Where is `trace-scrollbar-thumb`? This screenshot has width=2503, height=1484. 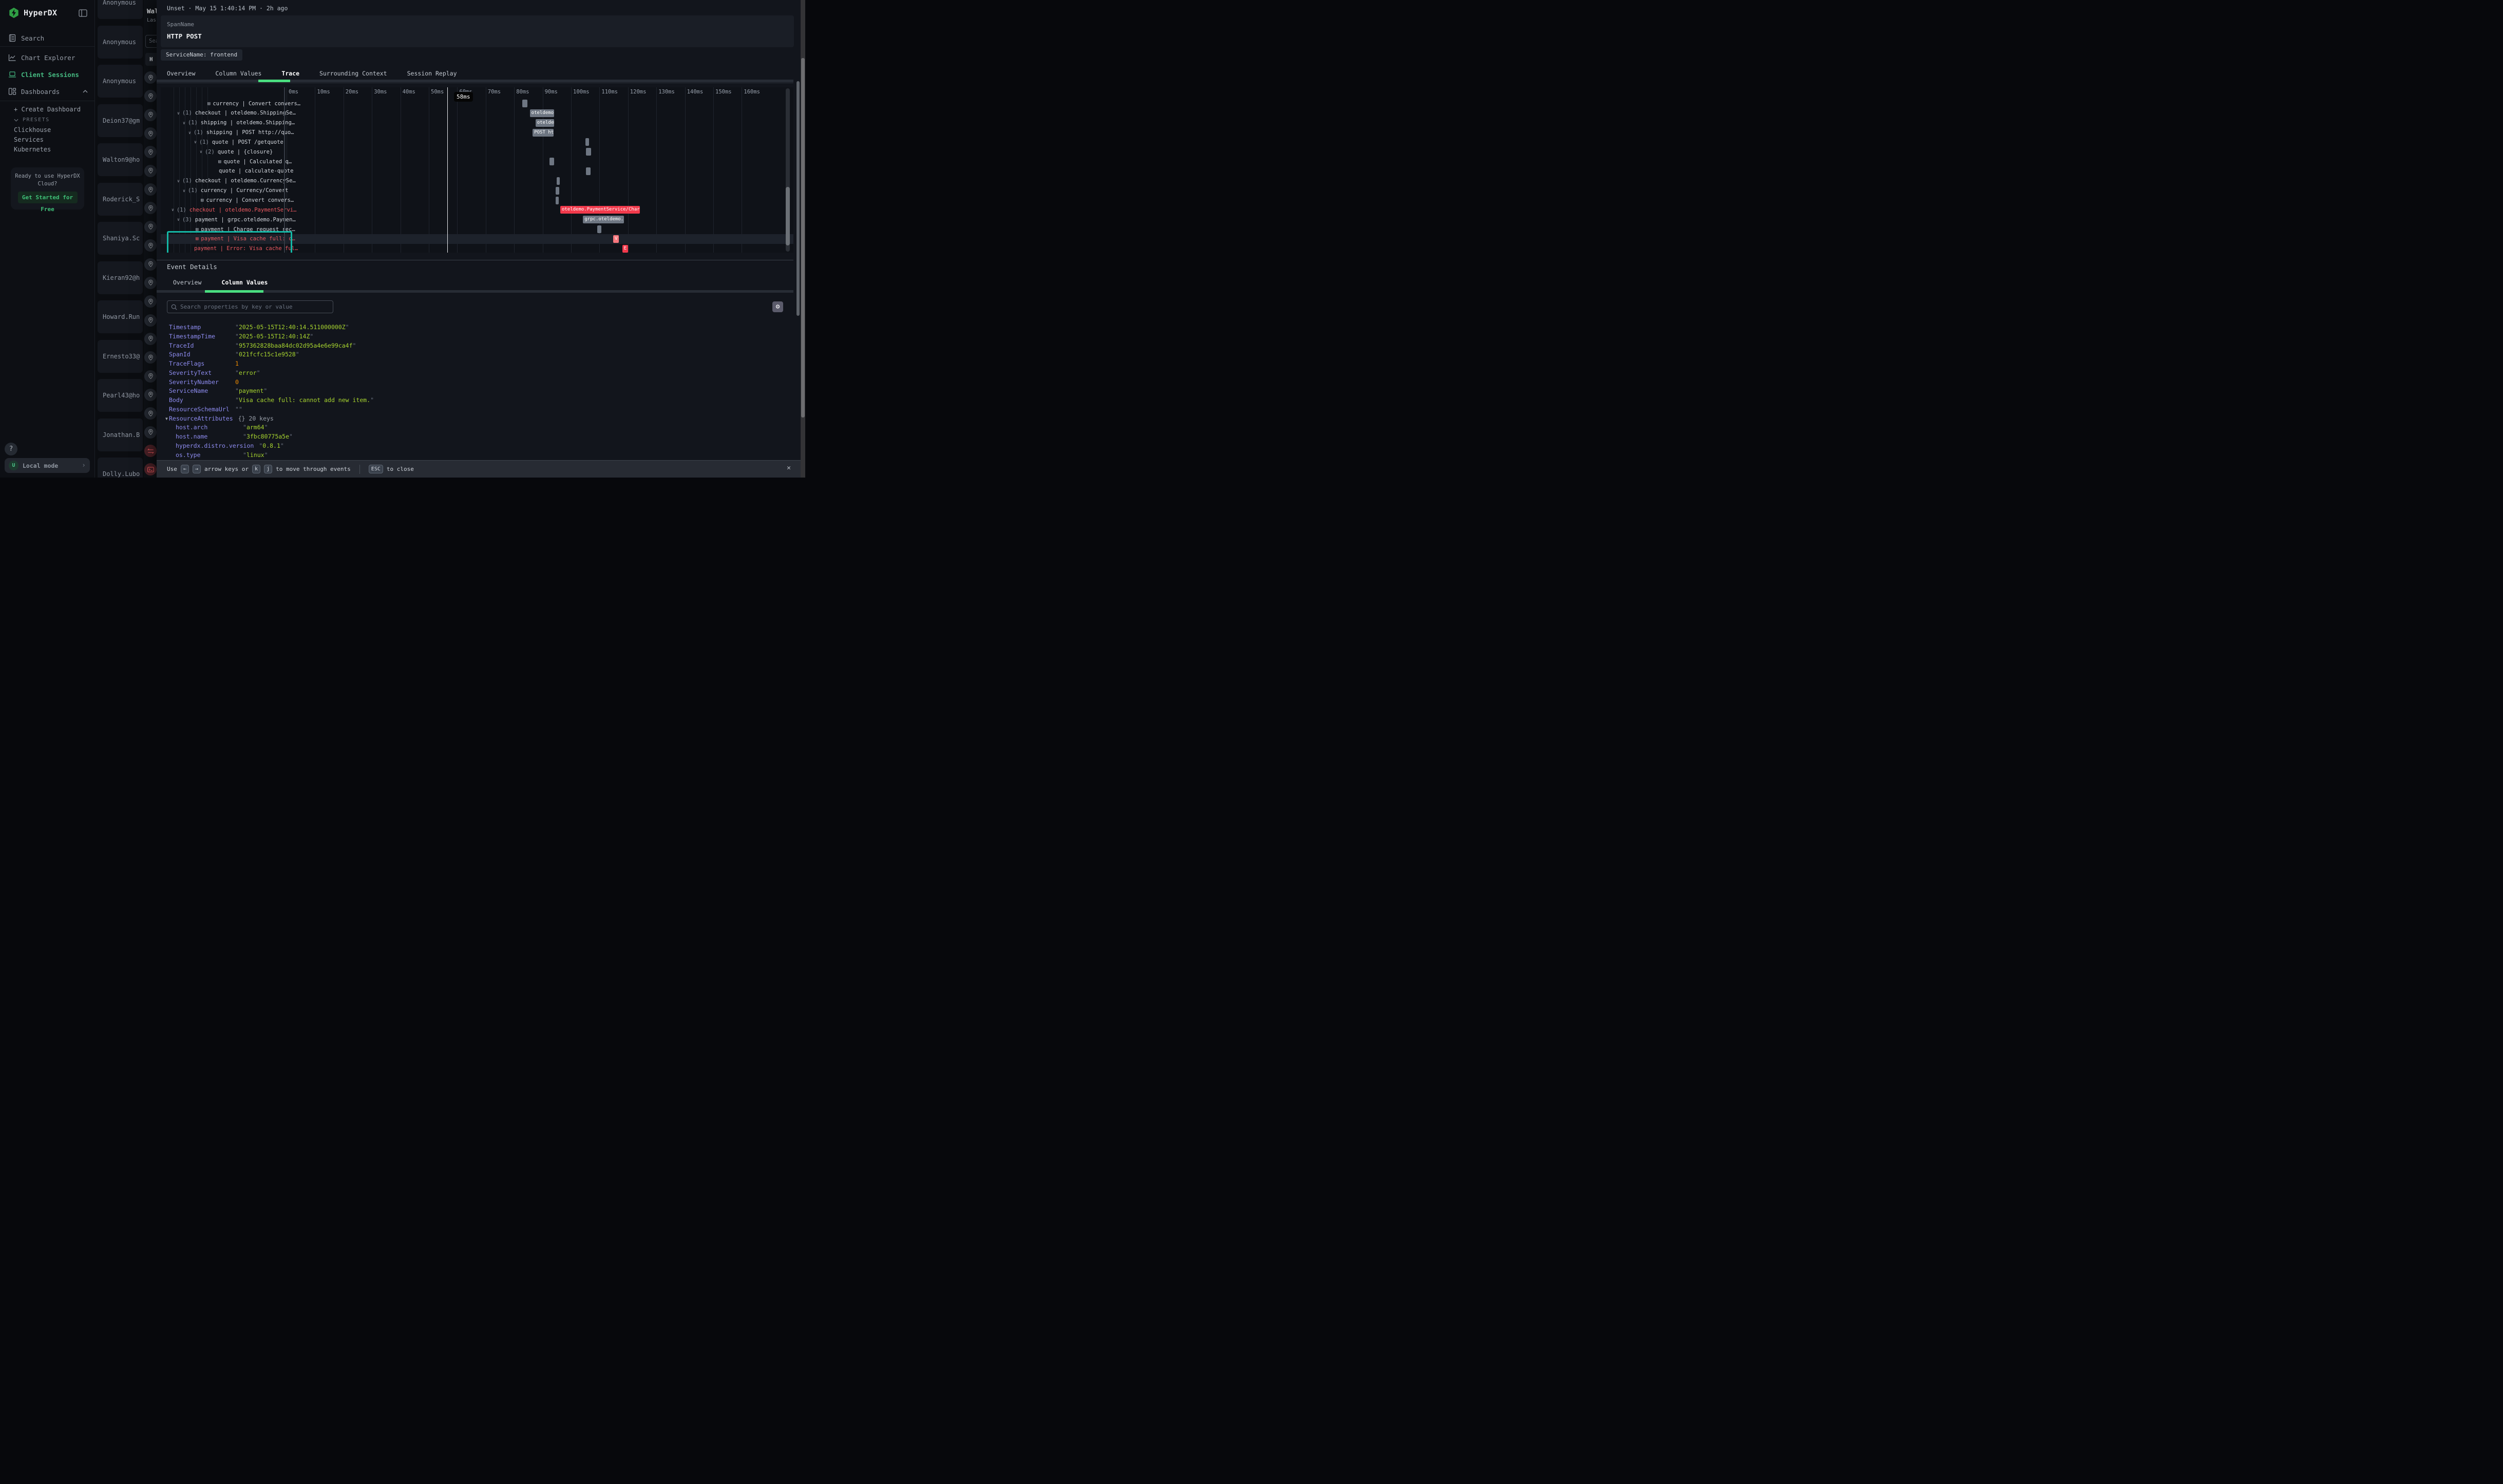 trace-scrollbar-thumb is located at coordinates (788, 216).